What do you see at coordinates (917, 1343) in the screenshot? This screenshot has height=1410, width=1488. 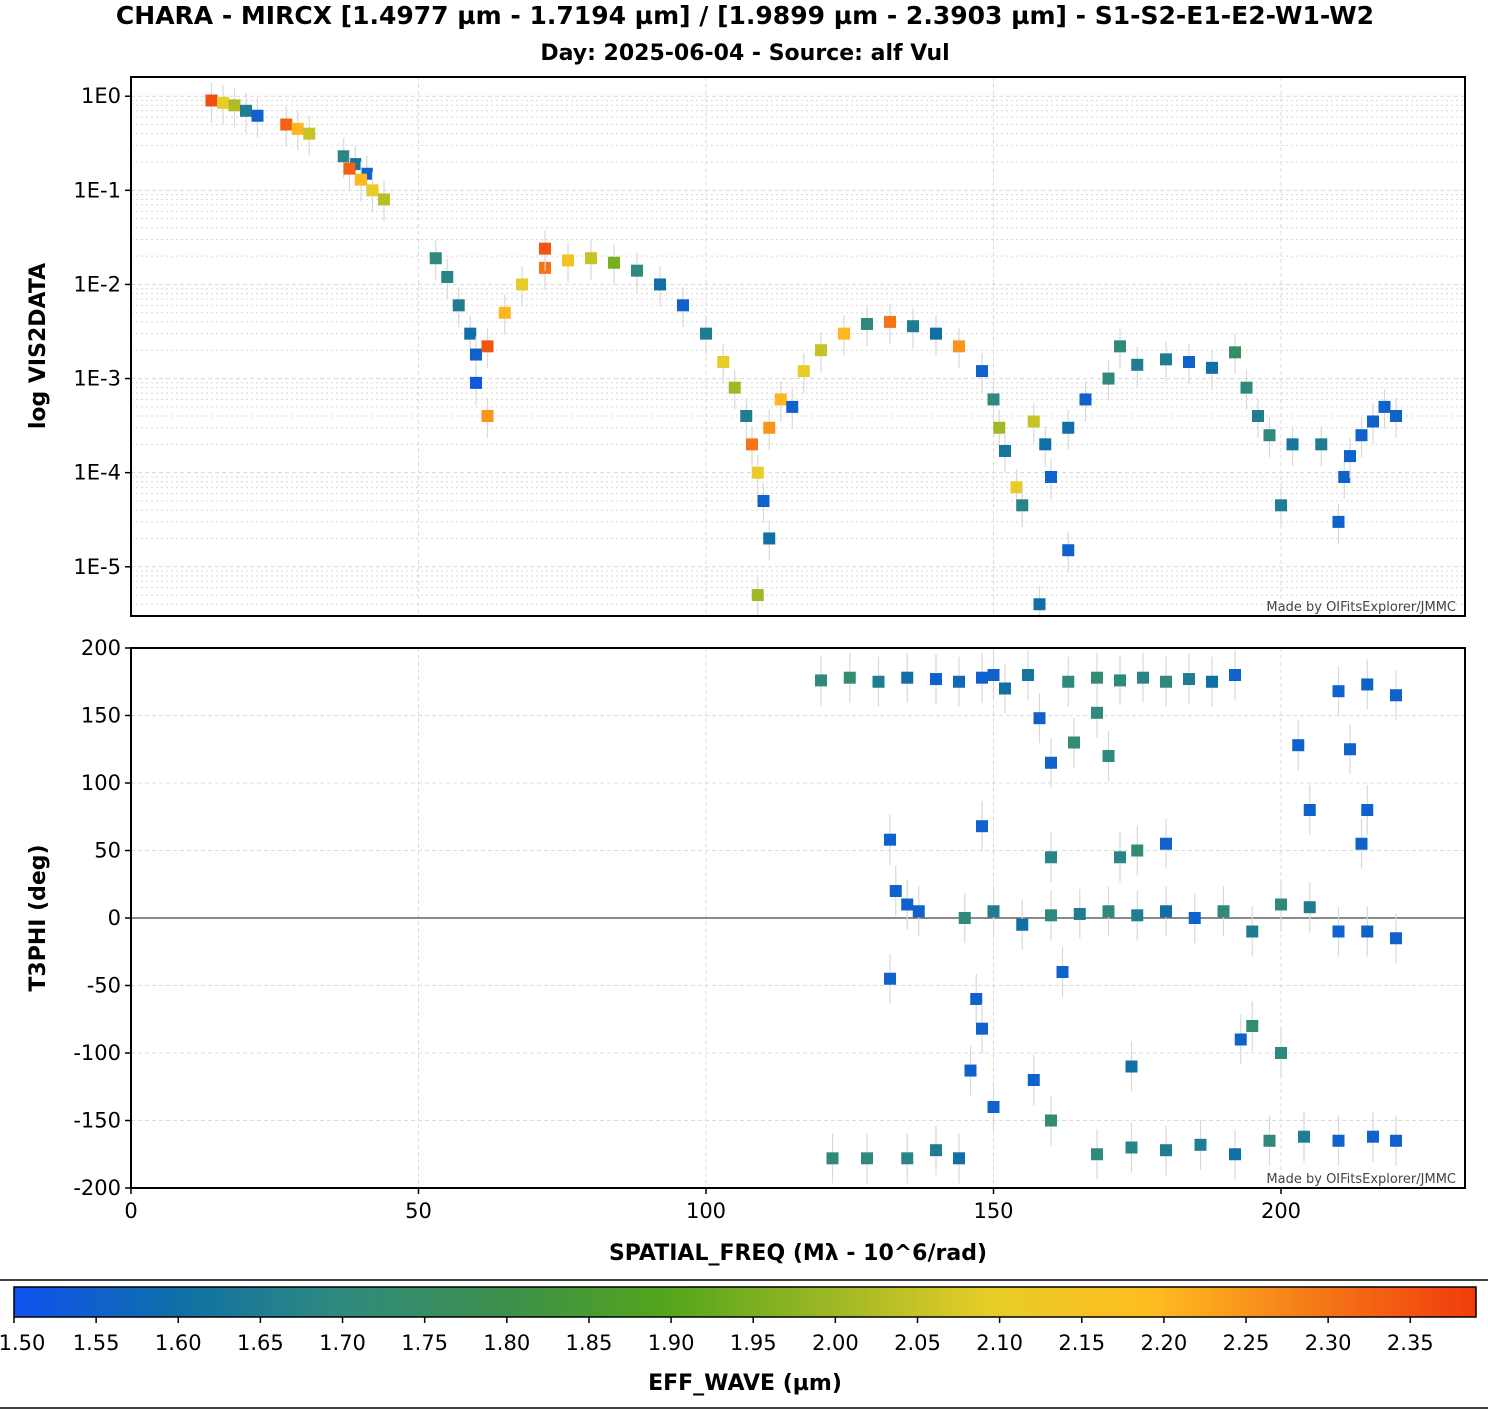 I see `colorbar-tick-label: 2.05` at bounding box center [917, 1343].